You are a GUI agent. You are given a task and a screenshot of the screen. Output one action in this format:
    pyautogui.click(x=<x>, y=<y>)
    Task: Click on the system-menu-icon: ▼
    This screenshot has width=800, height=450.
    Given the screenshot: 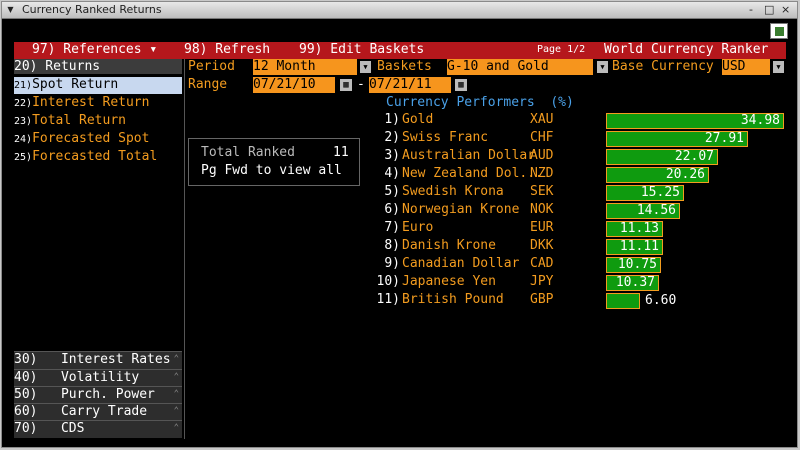 What is the action you would take?
    pyautogui.click(x=10, y=9)
    